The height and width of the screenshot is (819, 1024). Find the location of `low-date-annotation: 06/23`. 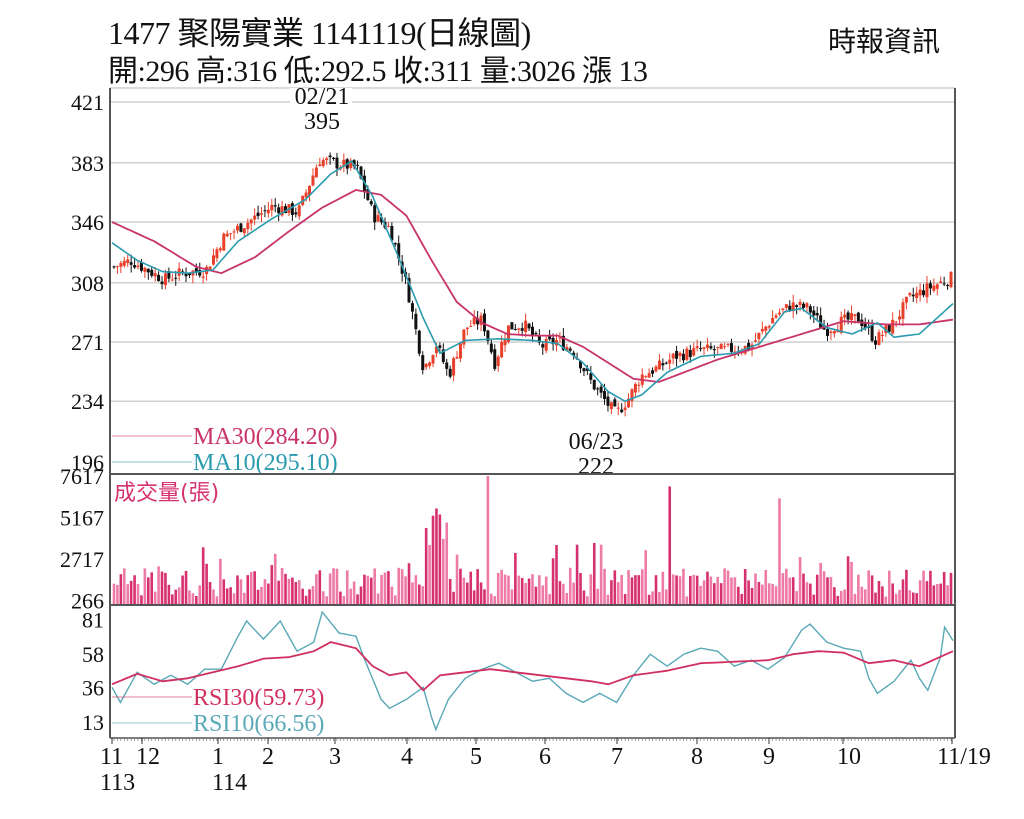

low-date-annotation: 06/23 is located at coordinates (596, 442).